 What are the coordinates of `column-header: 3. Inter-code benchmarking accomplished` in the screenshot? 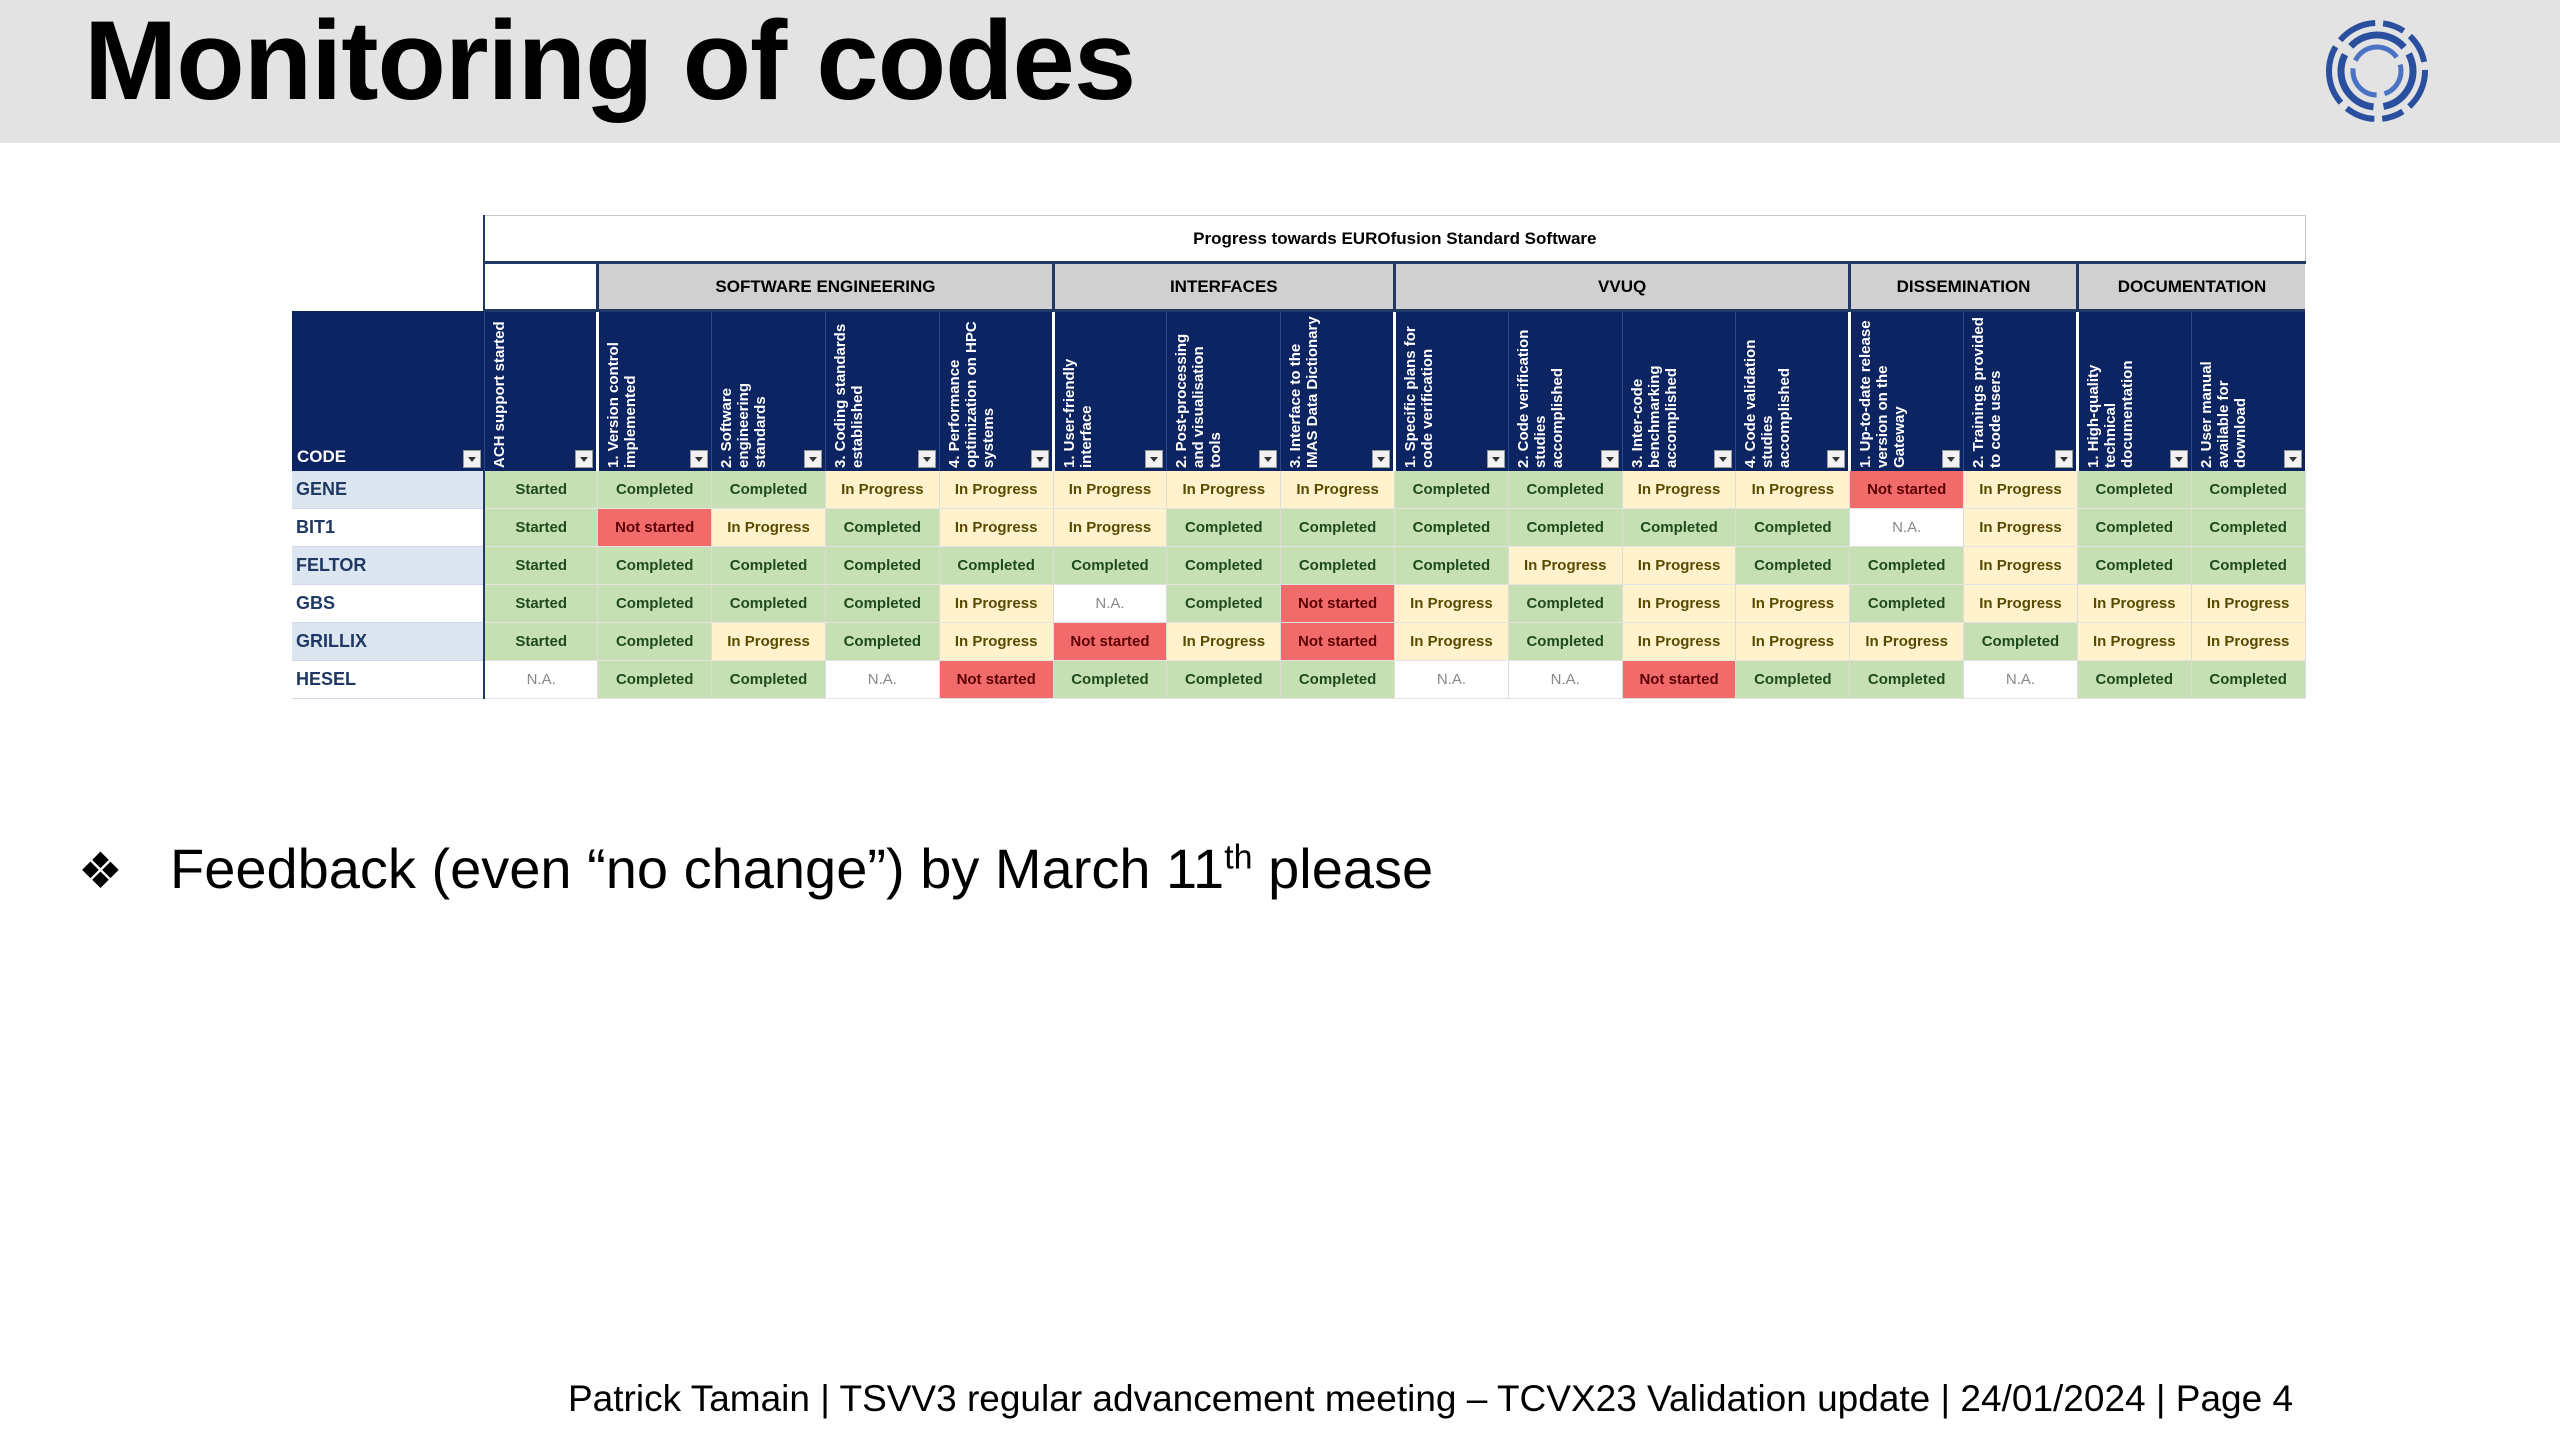 It's located at (1678, 390).